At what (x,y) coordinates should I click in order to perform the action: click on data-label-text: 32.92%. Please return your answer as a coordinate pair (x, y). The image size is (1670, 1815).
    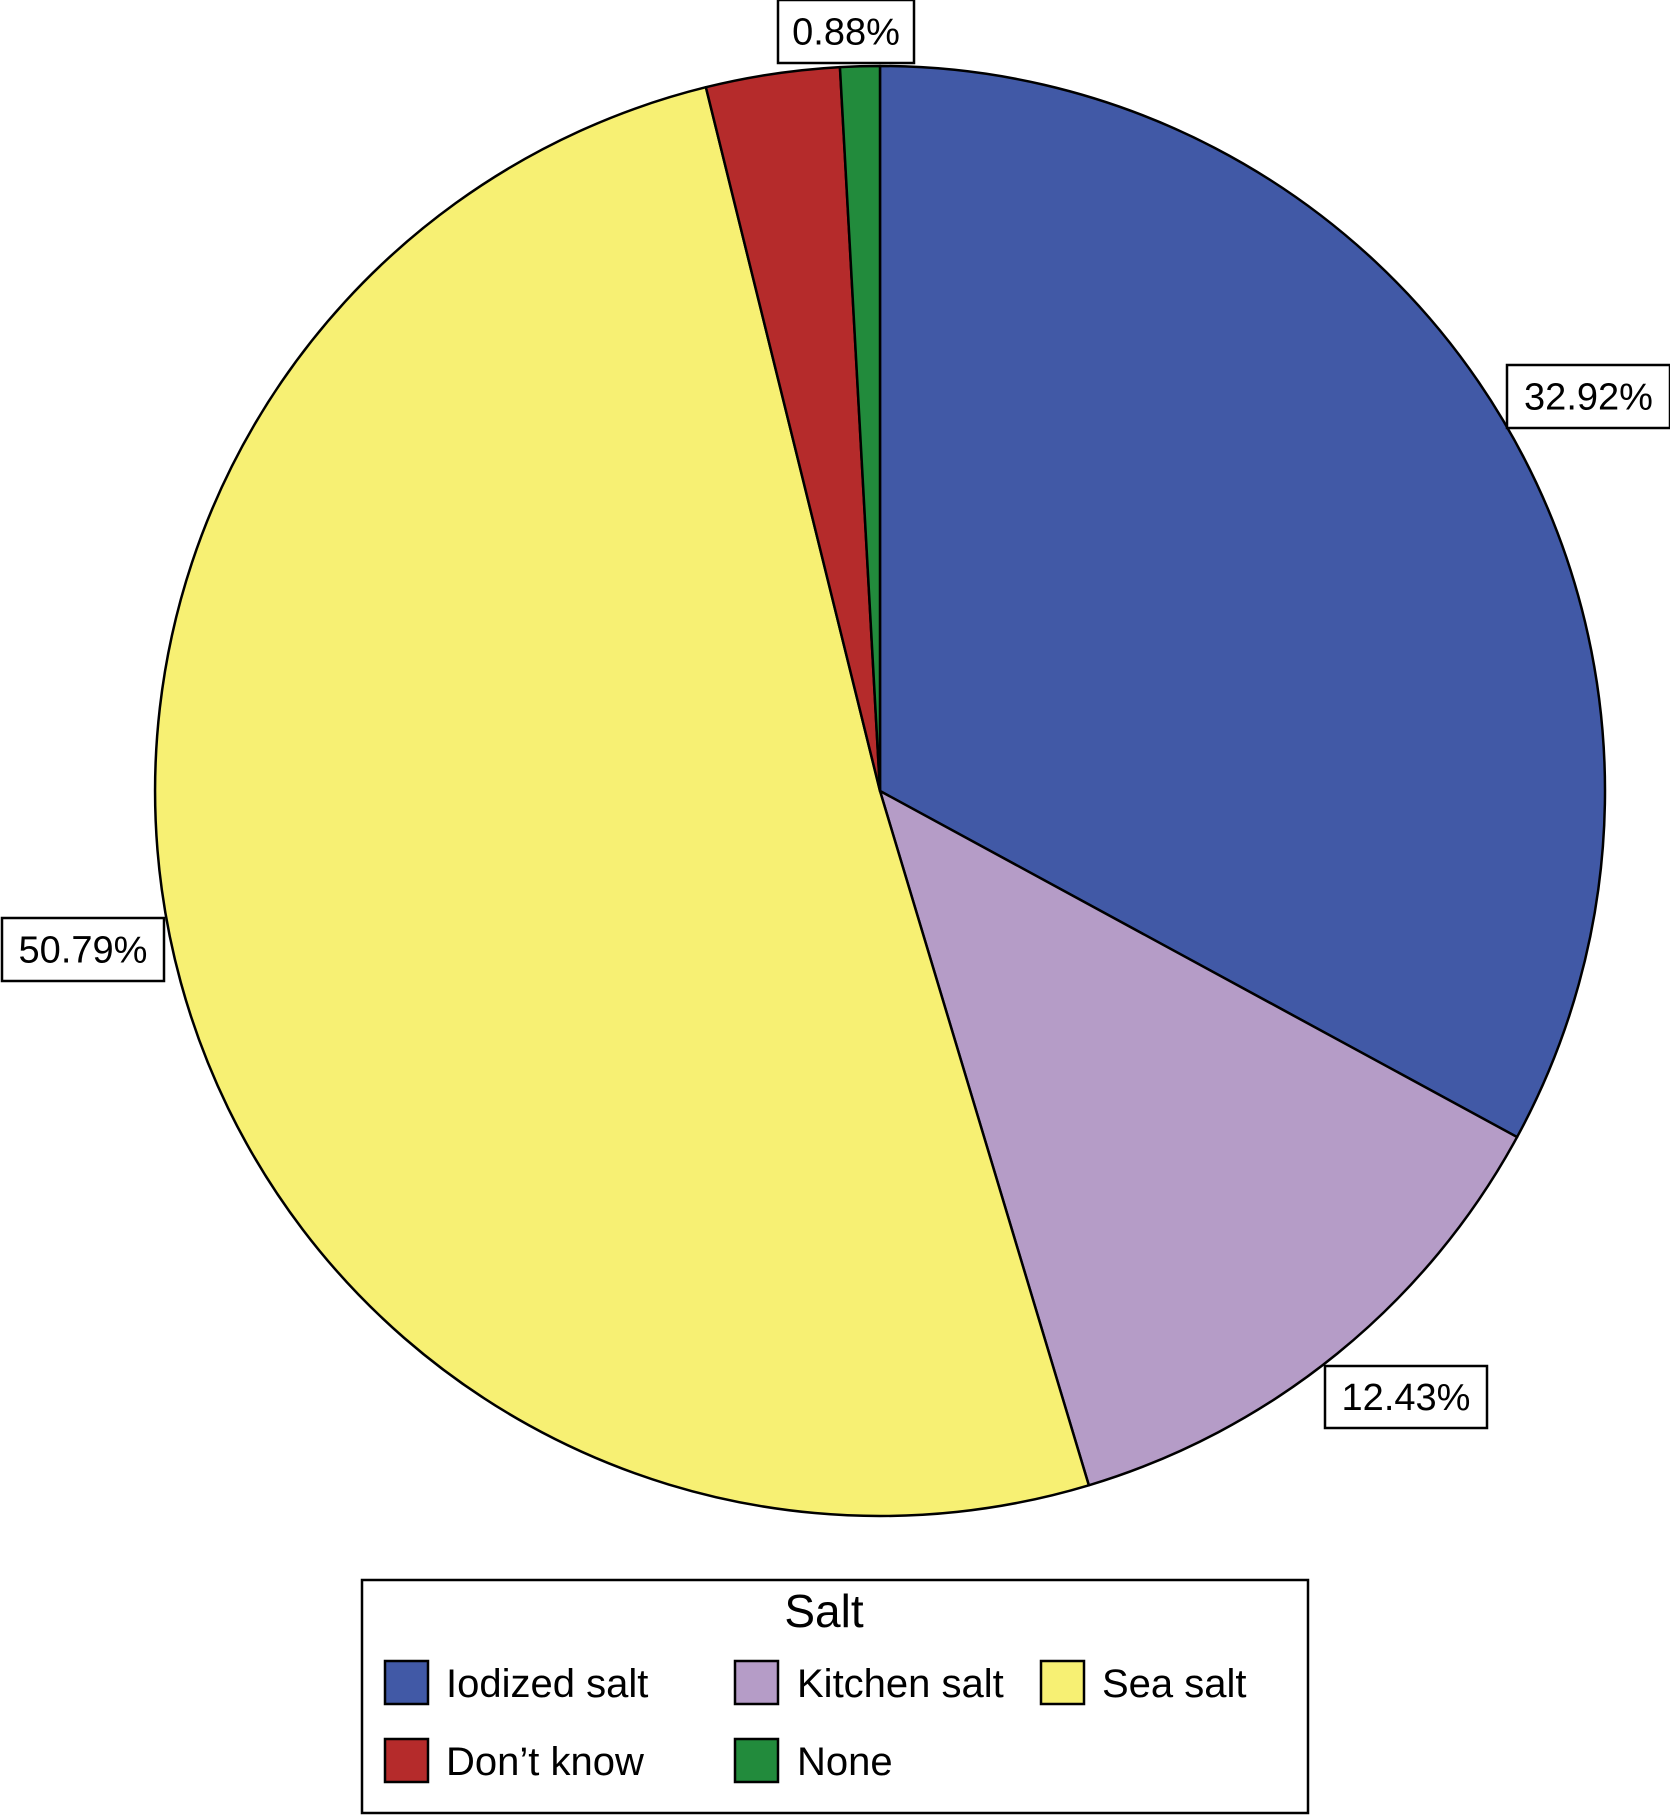
    Looking at the image, I should click on (1588, 398).